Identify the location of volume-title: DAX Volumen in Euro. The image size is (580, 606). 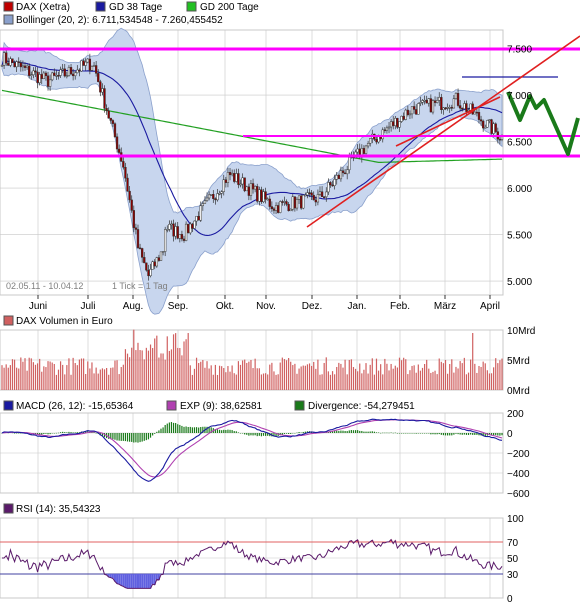
(64, 321).